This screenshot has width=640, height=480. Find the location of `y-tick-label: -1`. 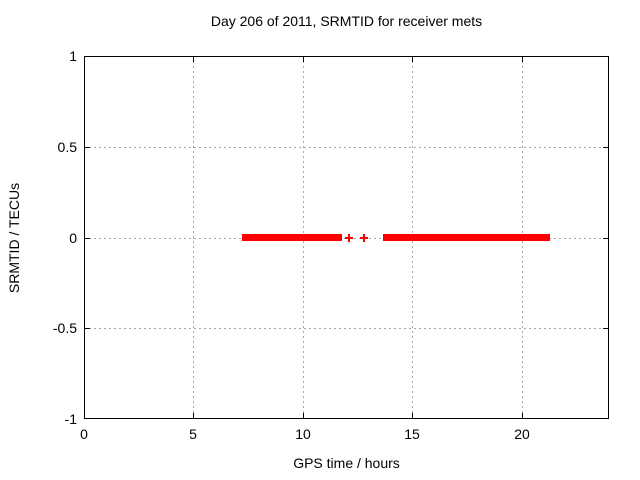

y-tick-label: -1 is located at coordinates (70, 419).